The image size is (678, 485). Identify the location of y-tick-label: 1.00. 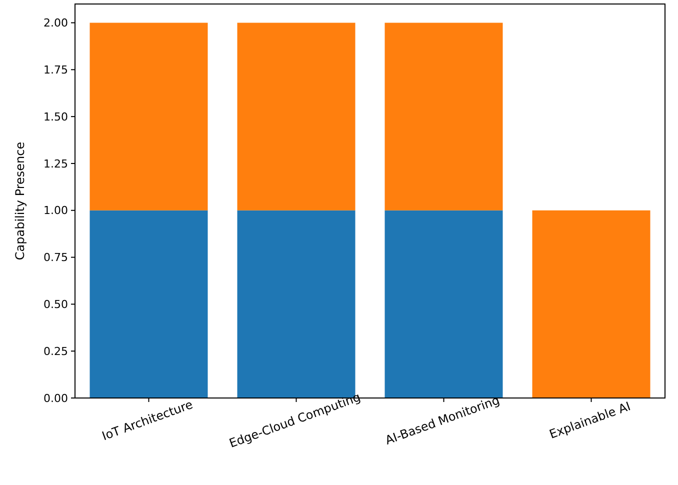
(56, 211).